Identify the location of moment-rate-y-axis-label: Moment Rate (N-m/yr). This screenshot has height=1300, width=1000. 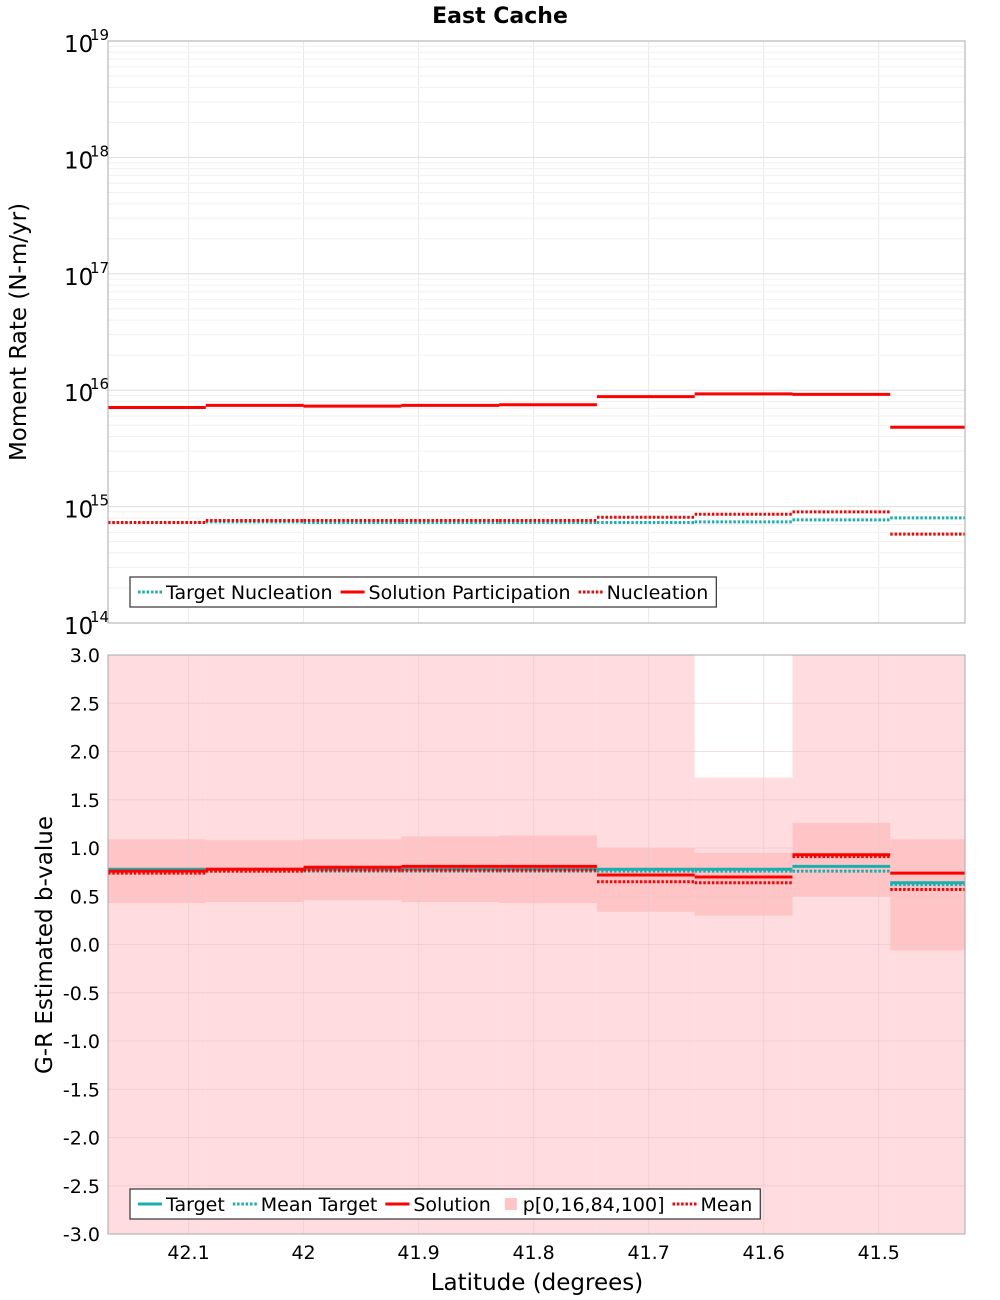
(19, 332).